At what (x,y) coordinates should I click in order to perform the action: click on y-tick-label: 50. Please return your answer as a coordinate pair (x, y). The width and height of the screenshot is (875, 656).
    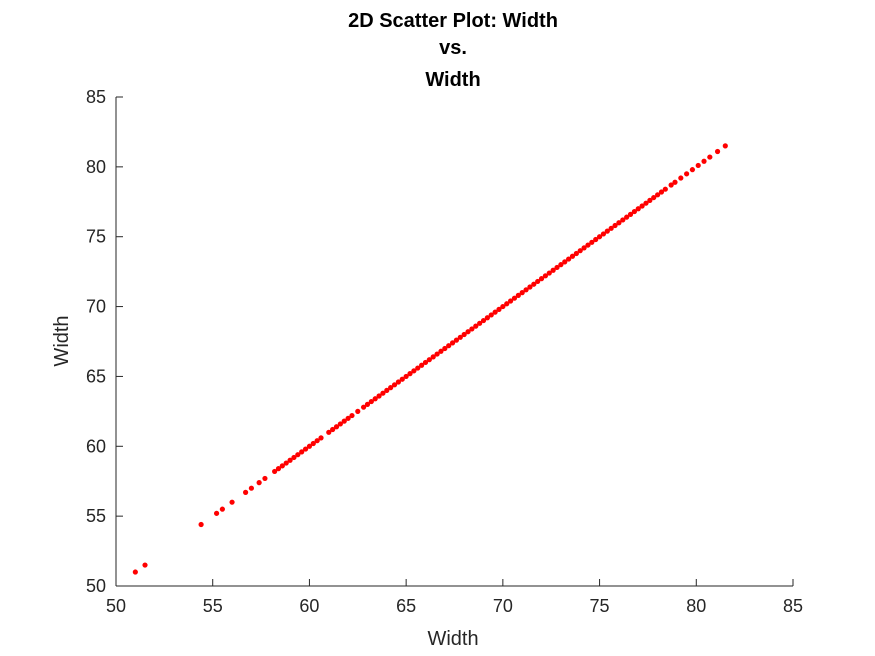
    Looking at the image, I should click on (96, 586).